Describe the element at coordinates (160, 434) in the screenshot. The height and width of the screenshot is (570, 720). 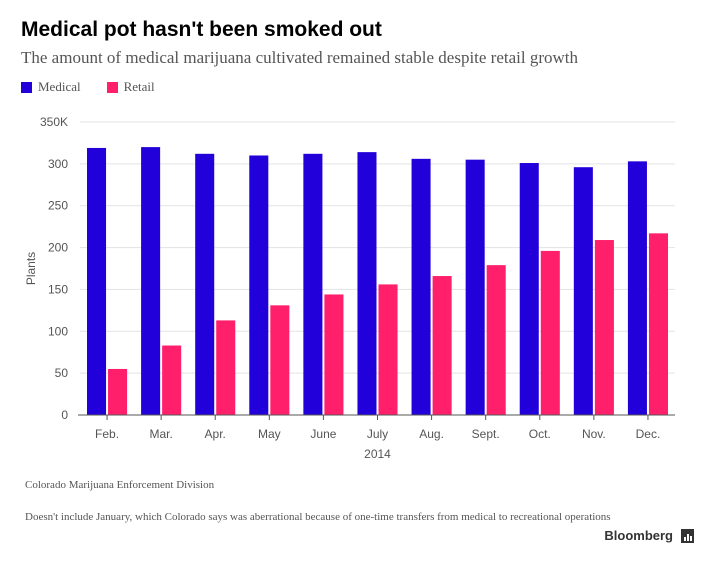
I see `x-tick-label: Mar.` at that location.